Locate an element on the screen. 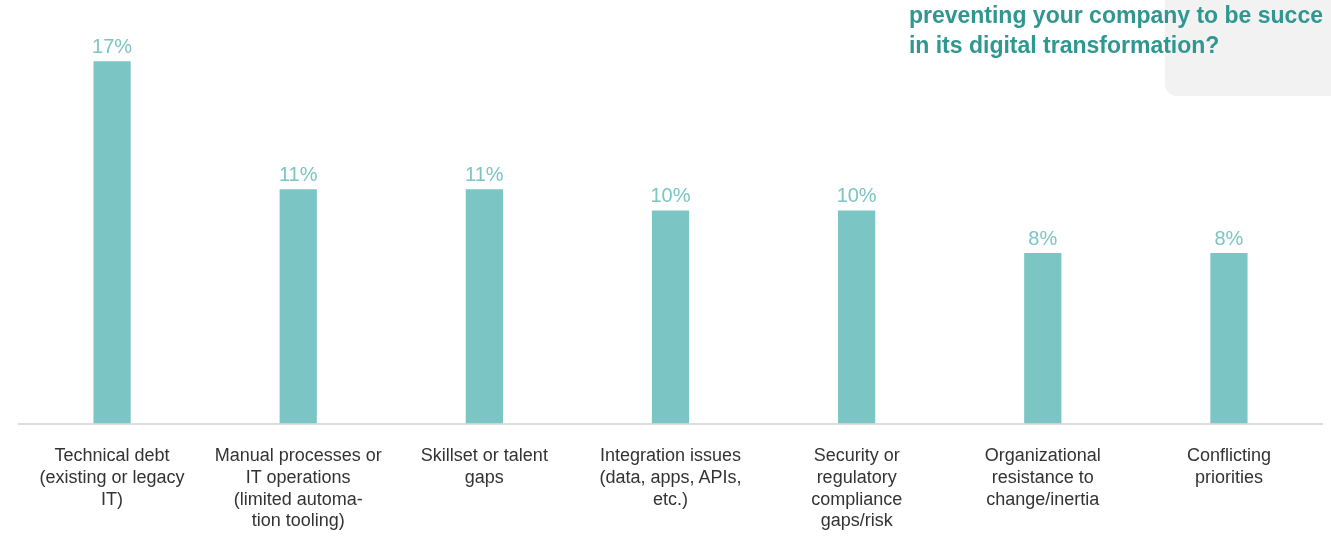  x-tick-label: Skillset or talent gaps is located at coordinates (484, 466).